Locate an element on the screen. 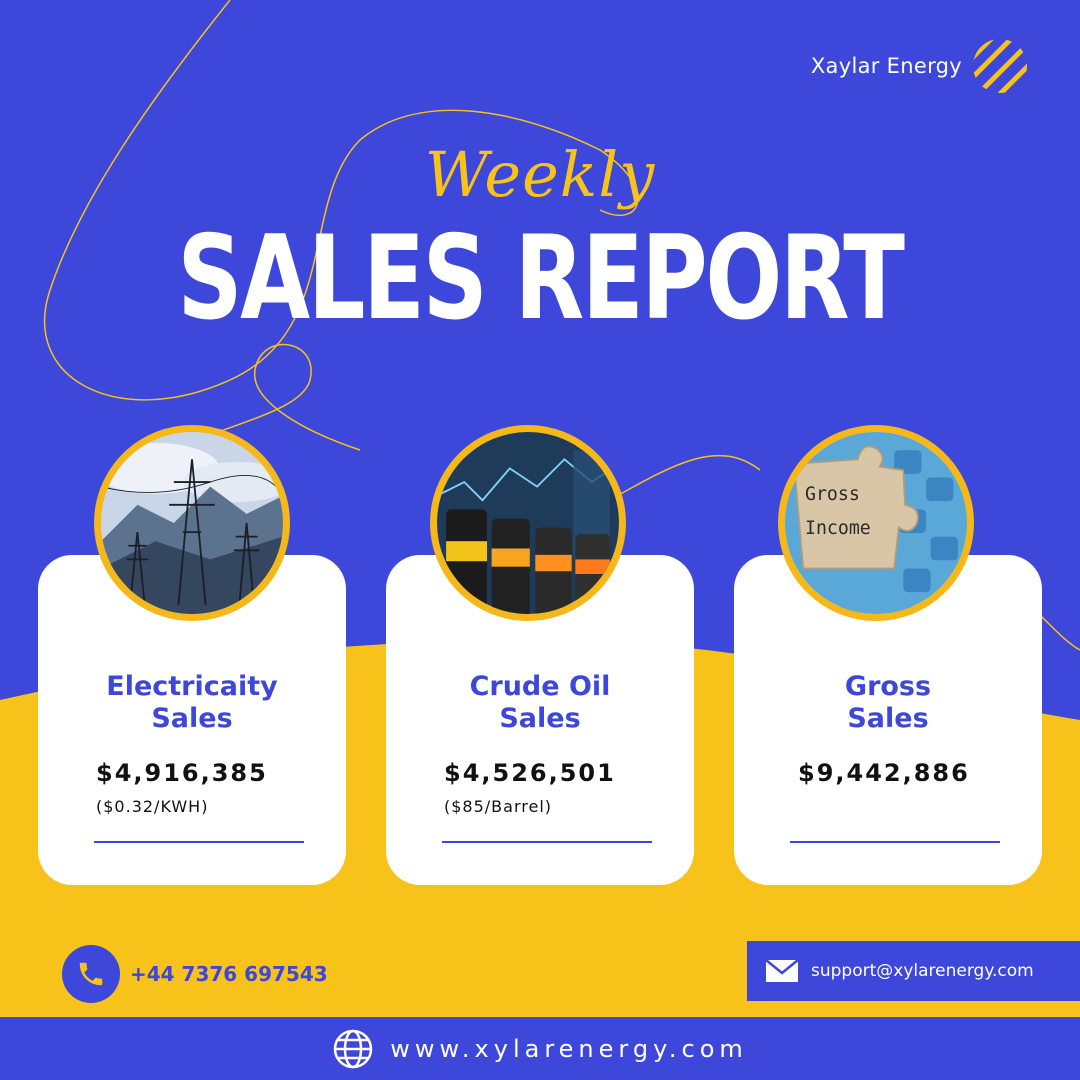  gross-income-puzzle-photo-icon: Gross Income is located at coordinates (876, 523).